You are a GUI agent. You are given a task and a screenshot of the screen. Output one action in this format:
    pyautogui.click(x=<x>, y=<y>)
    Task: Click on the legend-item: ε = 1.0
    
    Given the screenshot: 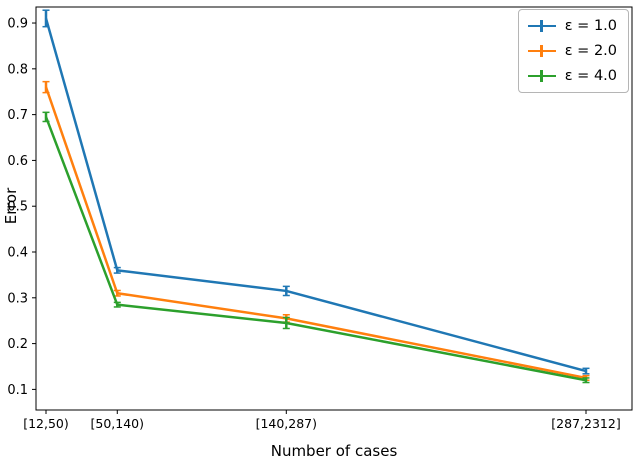 What is the action you would take?
    pyautogui.click(x=572, y=26)
    